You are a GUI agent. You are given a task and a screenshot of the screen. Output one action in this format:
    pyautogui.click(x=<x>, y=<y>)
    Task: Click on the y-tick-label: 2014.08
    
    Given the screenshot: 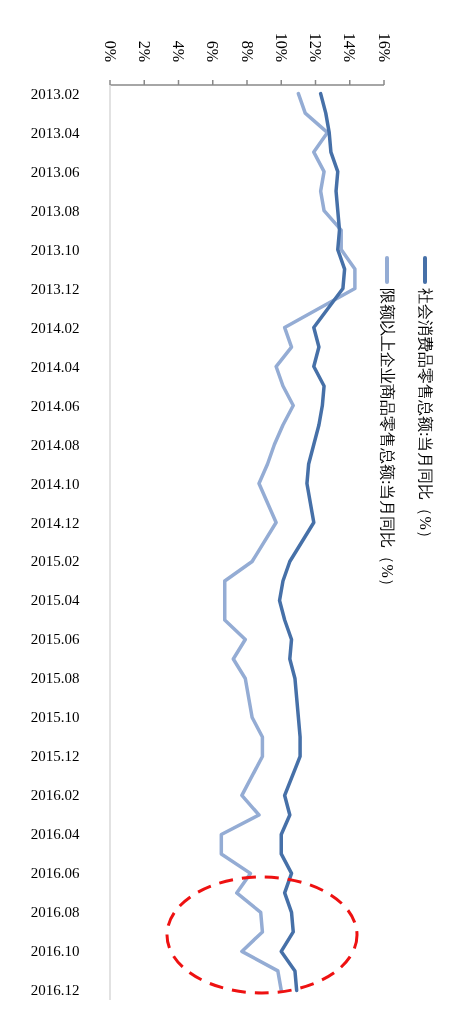 What is the action you would take?
    pyautogui.click(x=55, y=444)
    